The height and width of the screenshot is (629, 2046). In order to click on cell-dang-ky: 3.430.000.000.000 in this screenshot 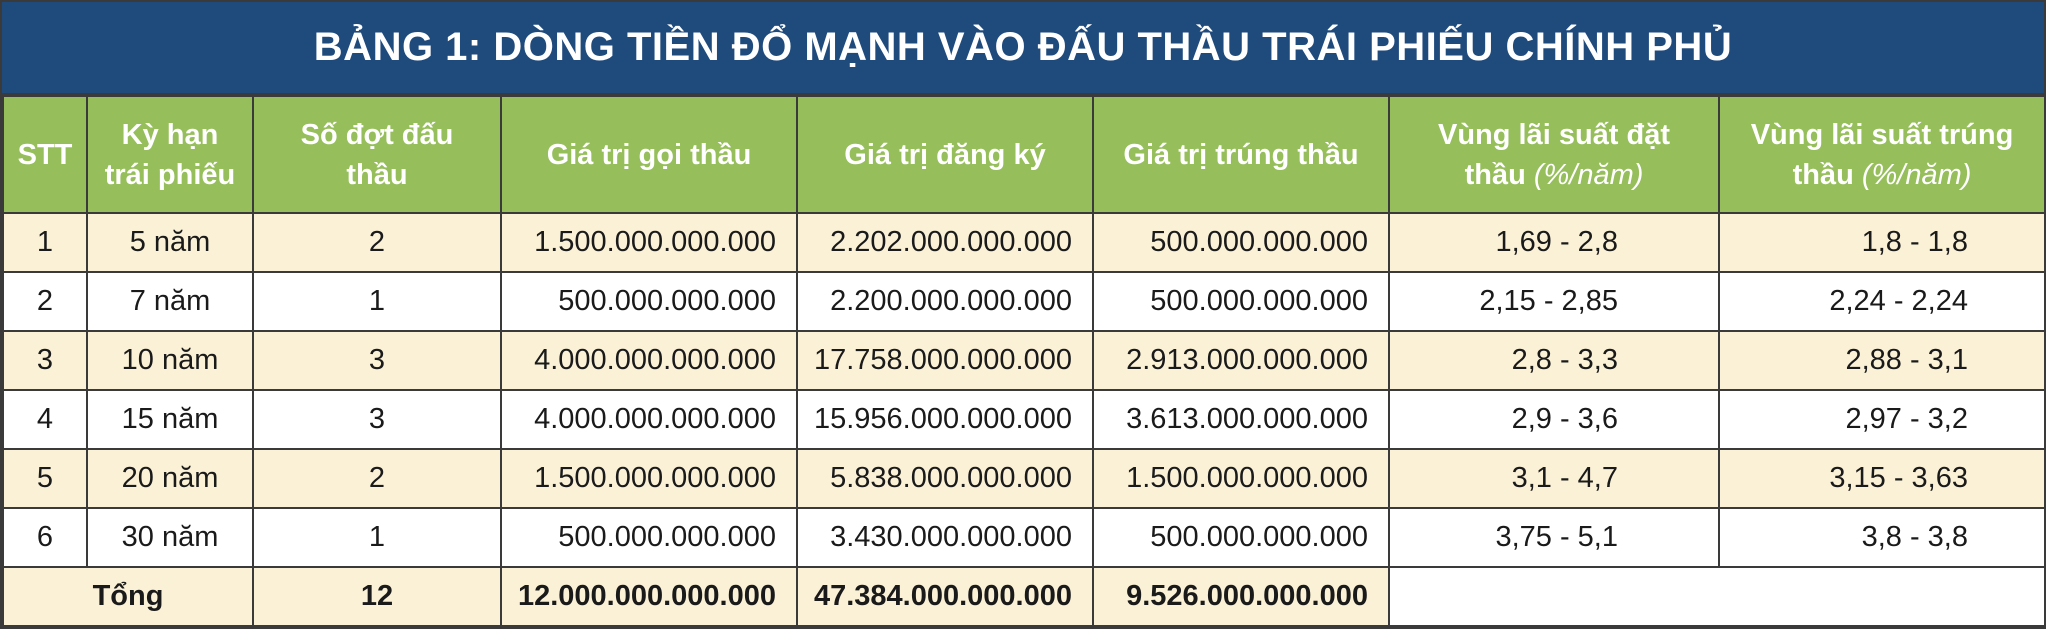, I will do `click(945, 537)`.